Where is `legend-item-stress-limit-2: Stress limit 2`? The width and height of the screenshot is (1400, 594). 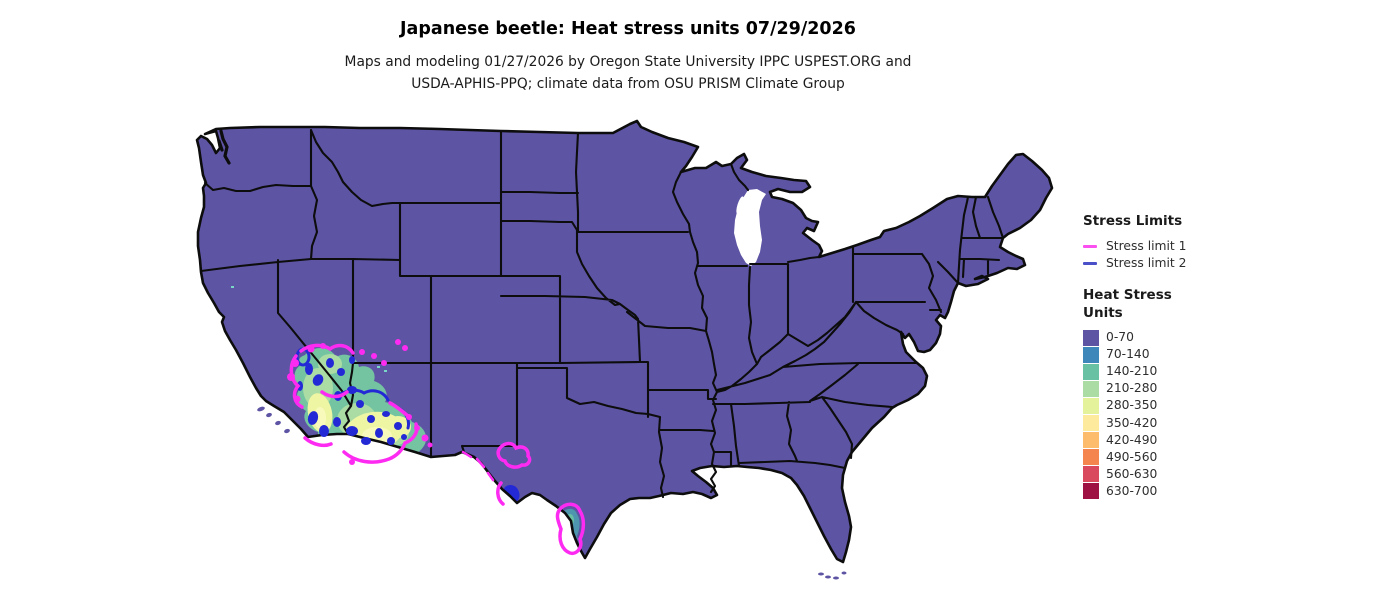 legend-item-stress-limit-2: Stress limit 2 is located at coordinates (1158, 263).